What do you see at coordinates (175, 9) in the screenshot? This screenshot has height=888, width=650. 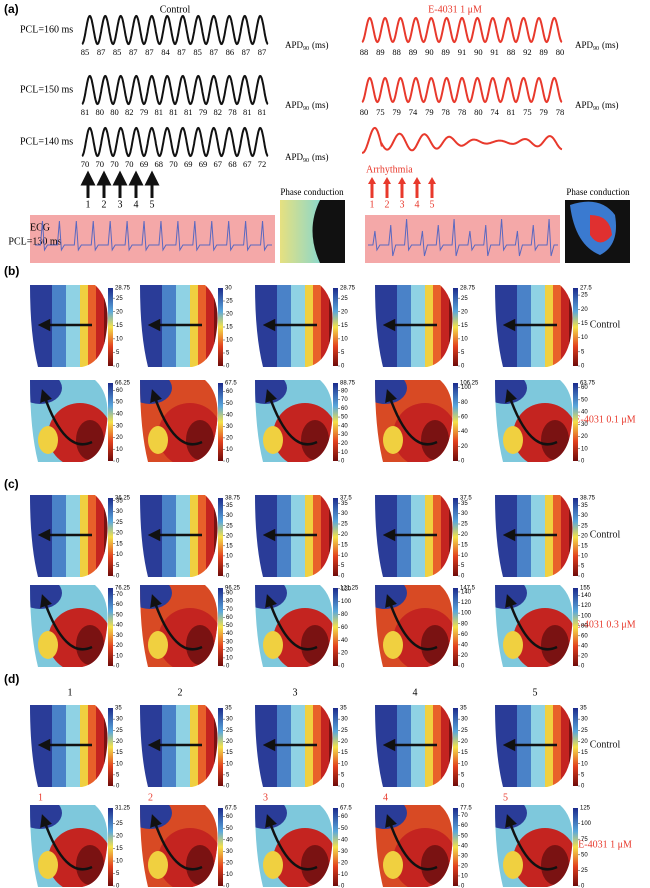 I see `group-title: Control` at bounding box center [175, 9].